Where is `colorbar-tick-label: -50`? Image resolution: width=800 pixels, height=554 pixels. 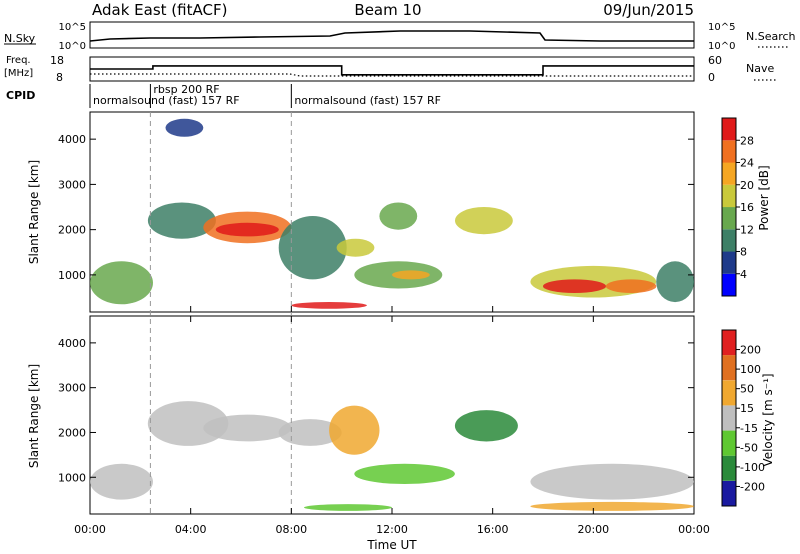 colorbar-tick-label: -50 is located at coordinates (749, 447).